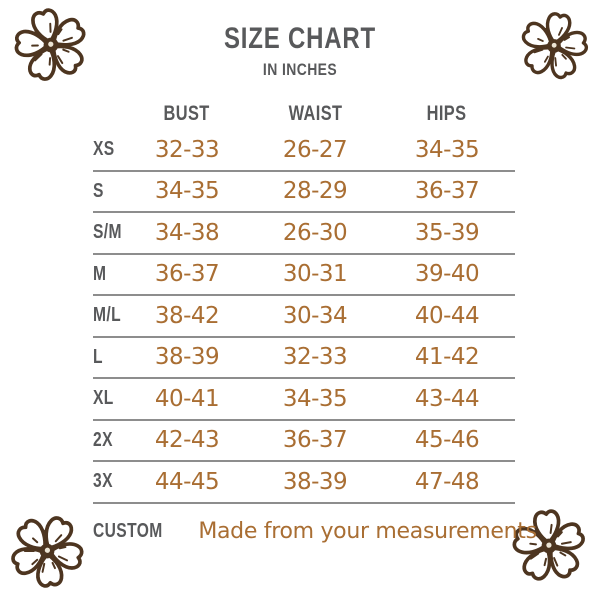 This screenshot has height=599, width=600. What do you see at coordinates (315, 191) in the screenshot?
I see `waist-value: 28-29` at bounding box center [315, 191].